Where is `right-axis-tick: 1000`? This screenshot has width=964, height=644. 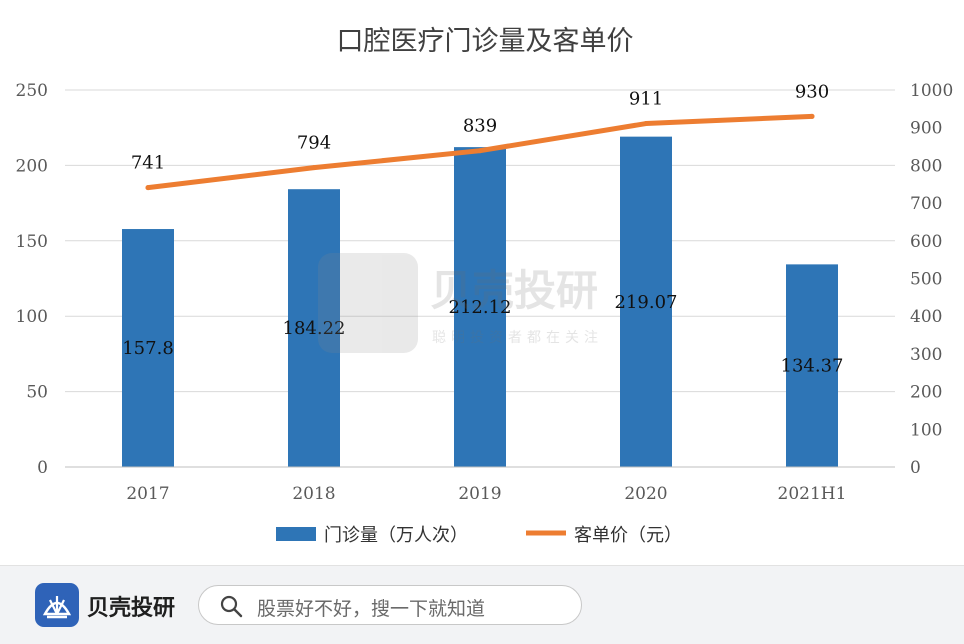 right-axis-tick: 1000 is located at coordinates (931, 91).